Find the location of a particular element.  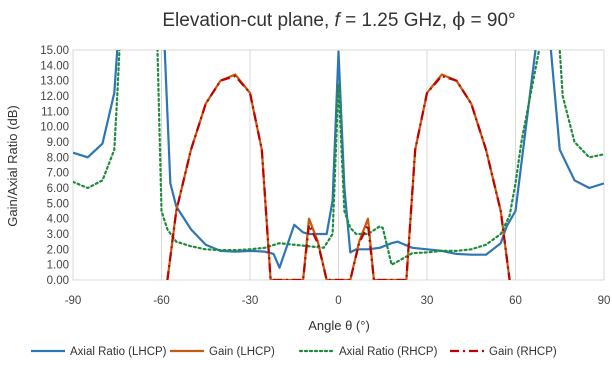

y-tick-label: 15.00 is located at coordinates (54, 51).